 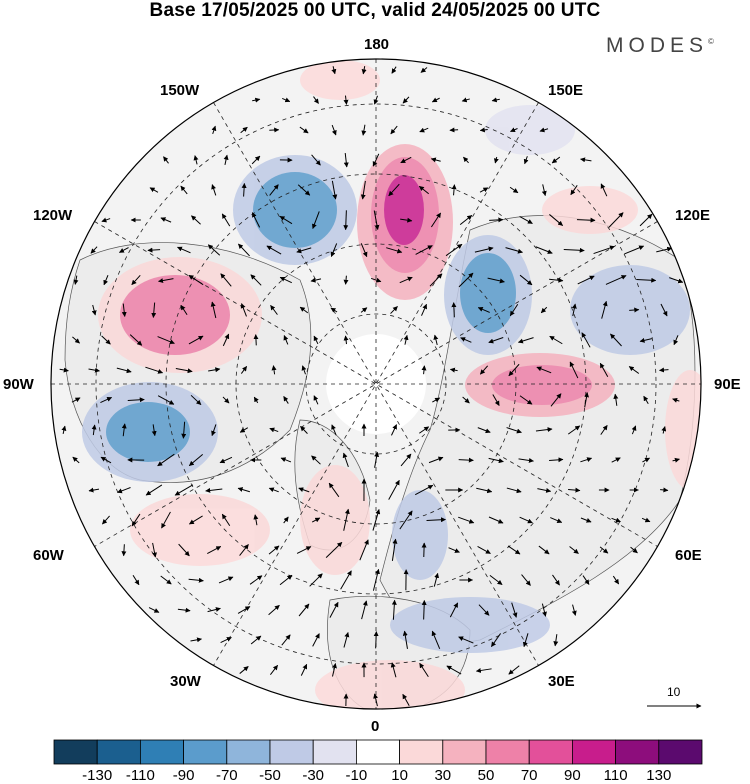 What do you see at coordinates (357, 775) in the screenshot?
I see `colorbar-tick-label: -10` at bounding box center [357, 775].